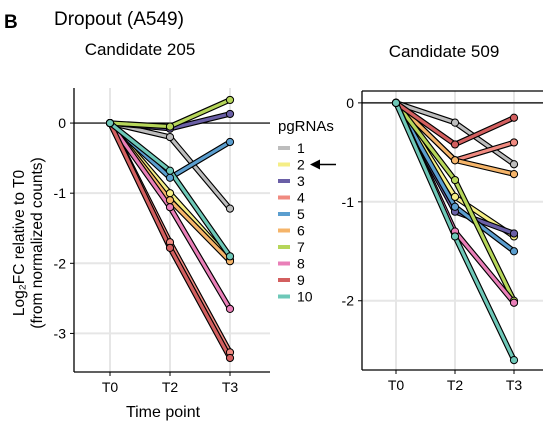  Describe the element at coordinates (301, 148) in the screenshot. I see `legend-label: 1` at that location.